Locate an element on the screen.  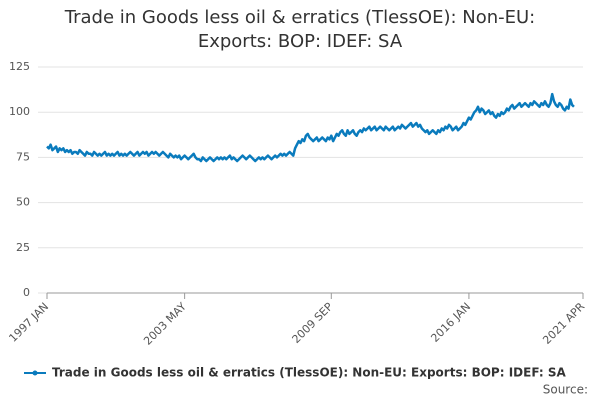
y-tick-label: 75 is located at coordinates (23, 156).